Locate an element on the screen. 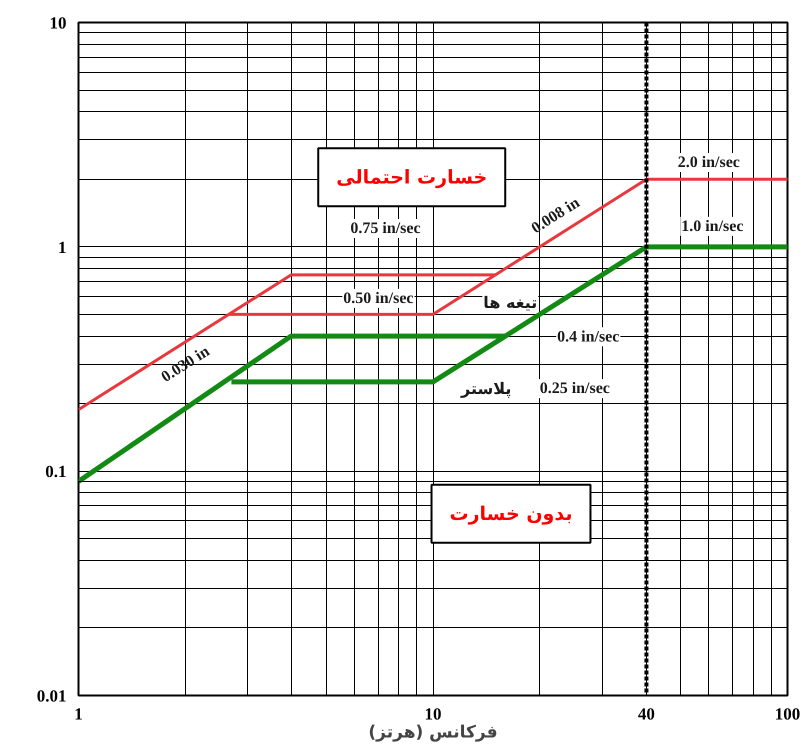 This screenshot has width=803, height=756. annotation: 1.0 in/sec is located at coordinates (712, 226).